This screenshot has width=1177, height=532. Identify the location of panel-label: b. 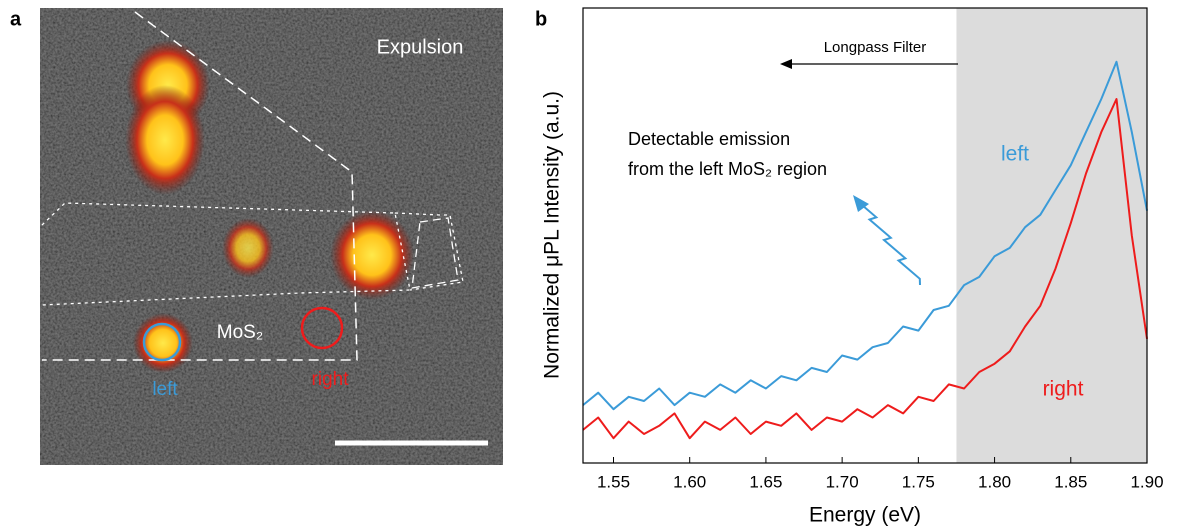
(541, 19).